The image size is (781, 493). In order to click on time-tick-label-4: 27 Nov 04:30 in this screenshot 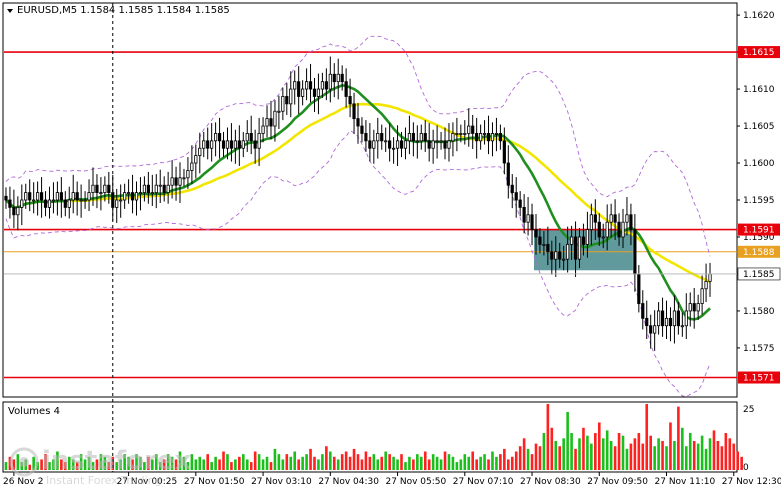, I will do `click(348, 482)`.